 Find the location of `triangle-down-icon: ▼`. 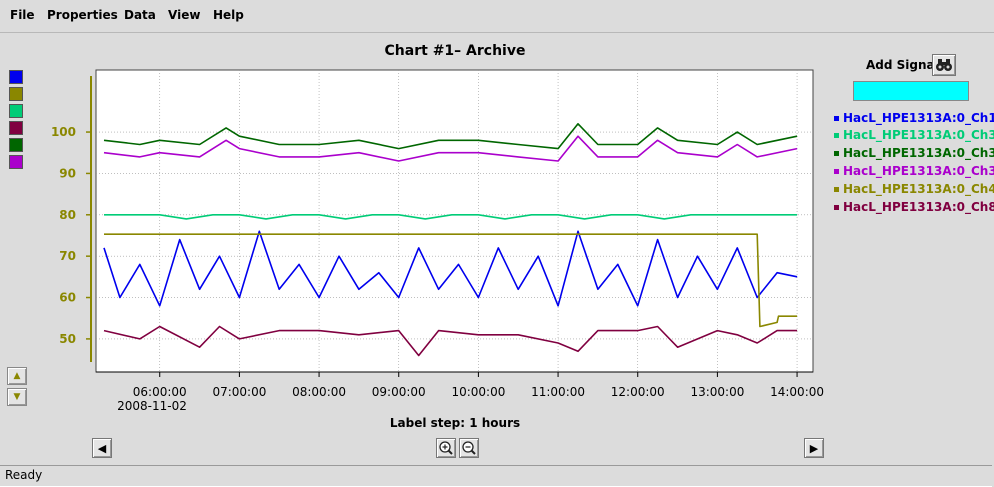

triangle-down-icon: ▼ is located at coordinates (17, 397).